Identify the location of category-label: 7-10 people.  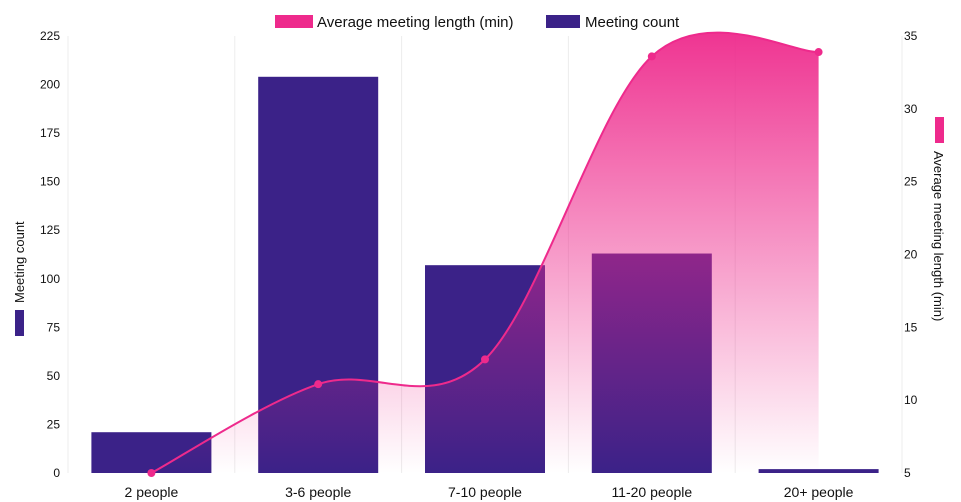
(485, 492).